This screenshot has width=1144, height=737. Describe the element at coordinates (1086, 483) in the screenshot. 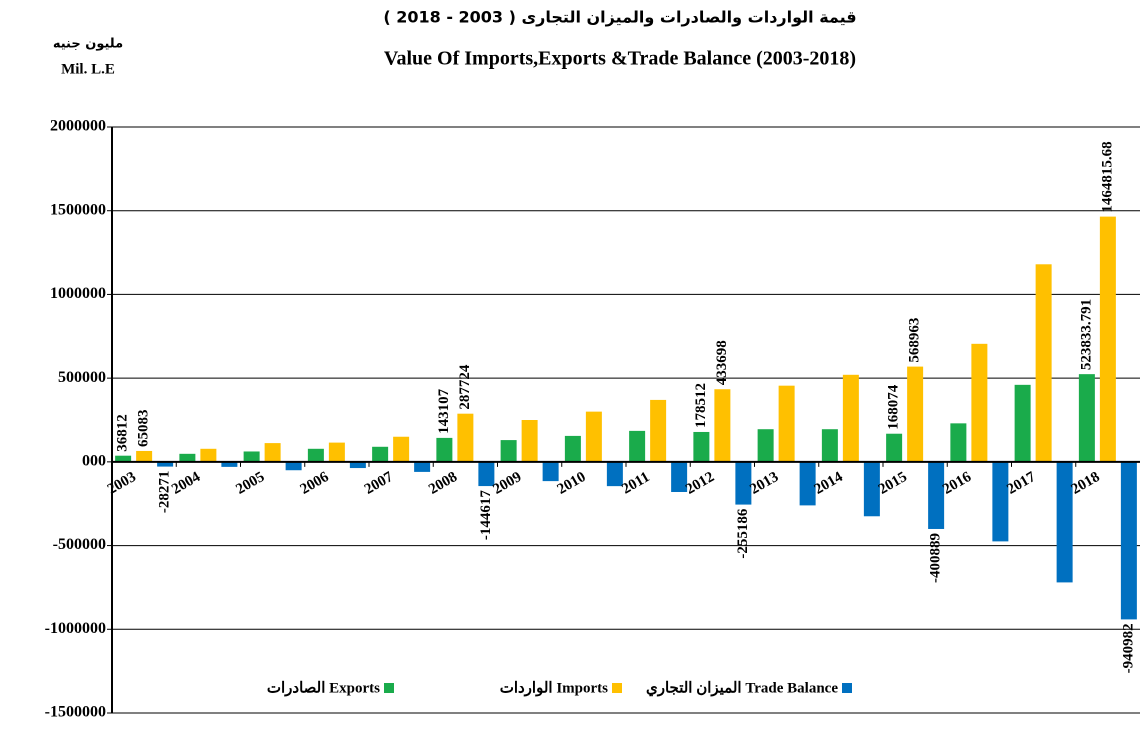

I see `x-tick-label: 2018` at that location.